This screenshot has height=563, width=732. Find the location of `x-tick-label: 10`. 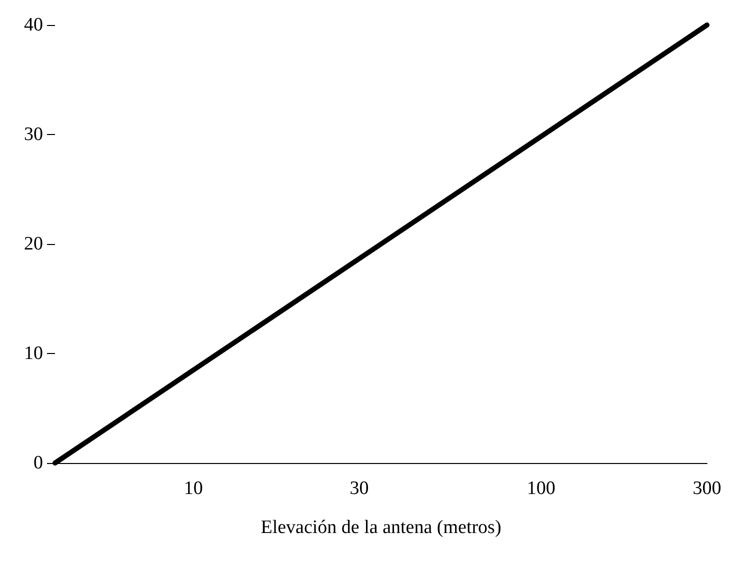

x-tick-label: 10 is located at coordinates (193, 488).